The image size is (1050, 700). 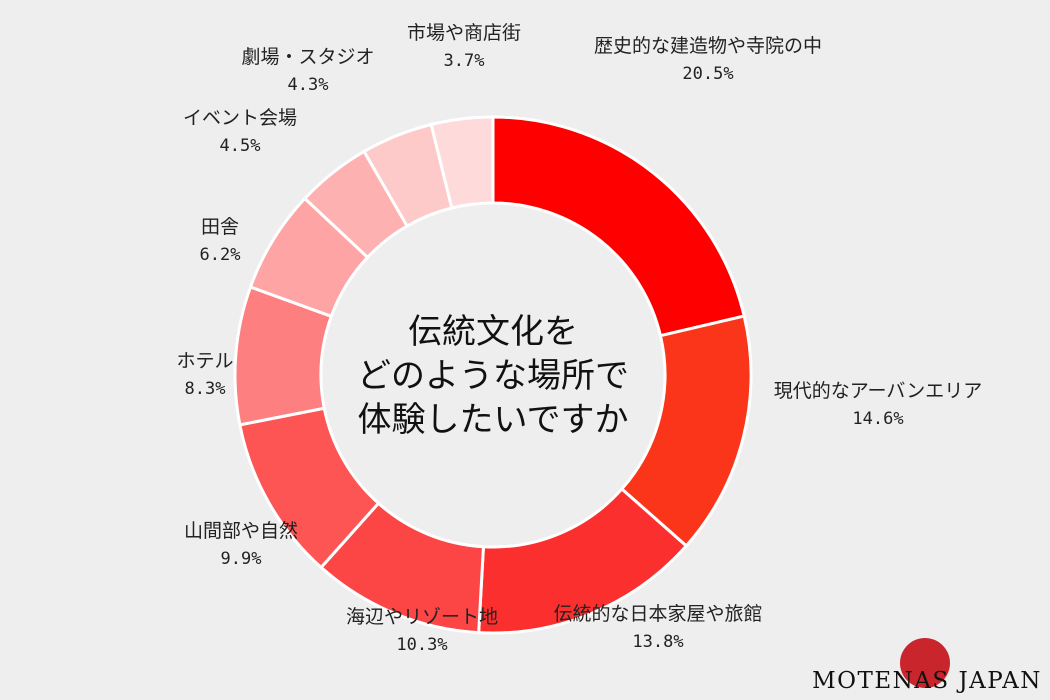 I want to click on slice-label: 歴史的な建造物や寺院の中, so click(x=708, y=46).